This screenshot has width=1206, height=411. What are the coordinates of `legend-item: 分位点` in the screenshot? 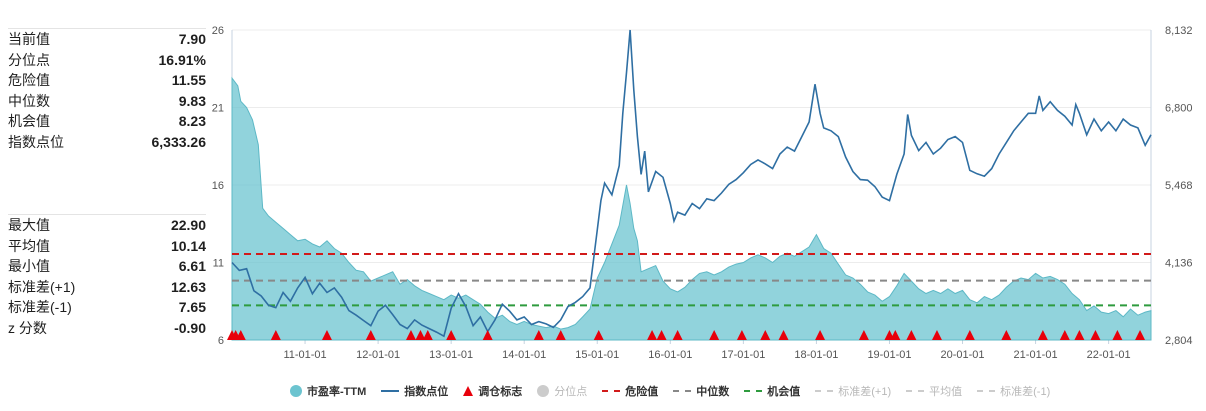 It's located at (562, 391).